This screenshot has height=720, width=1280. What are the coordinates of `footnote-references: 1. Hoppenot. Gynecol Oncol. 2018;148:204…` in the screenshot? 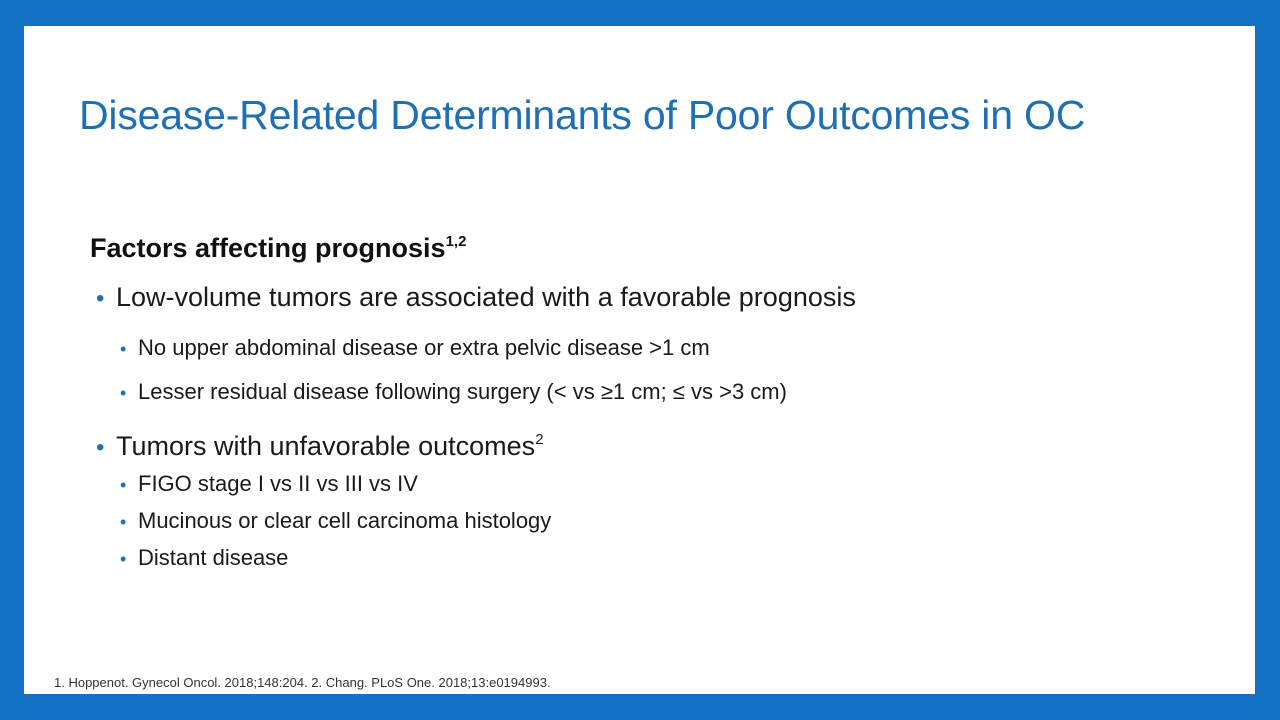 It's located at (302, 682).